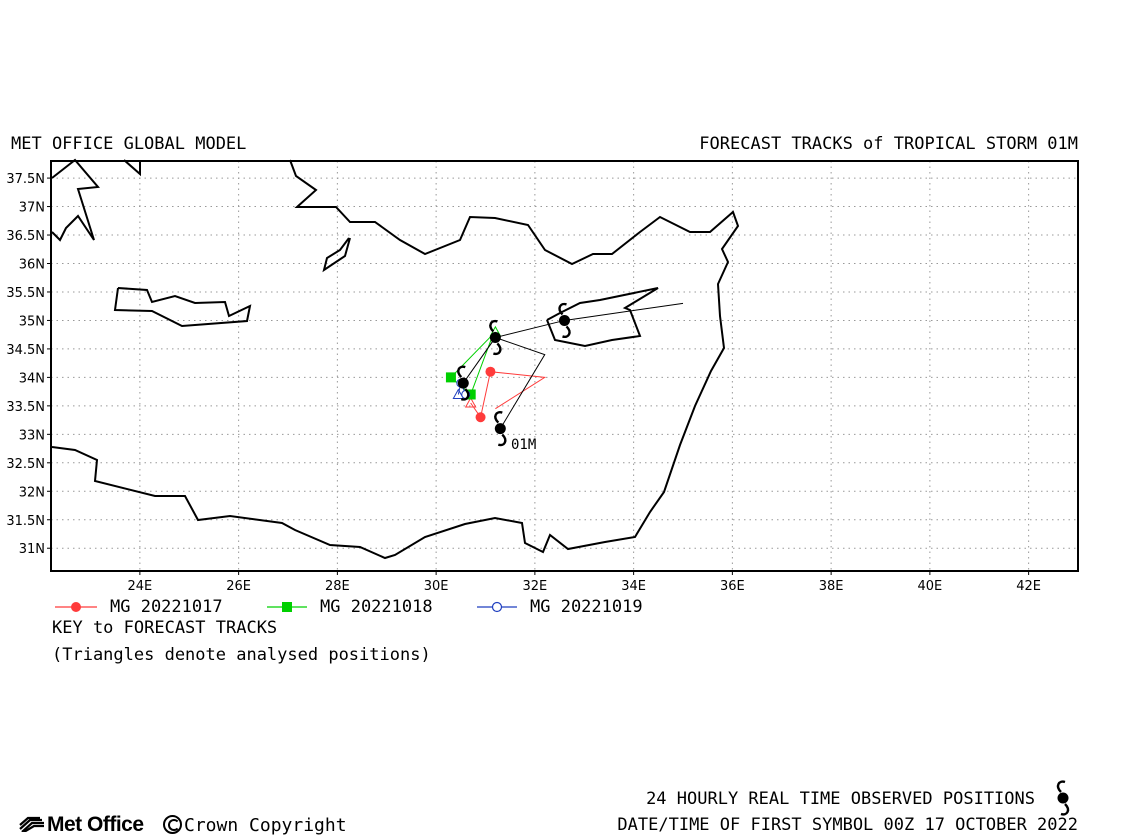 This screenshot has width=1130, height=840. I want to click on legend-label-mg20221018: MG 20221018, so click(376, 607).